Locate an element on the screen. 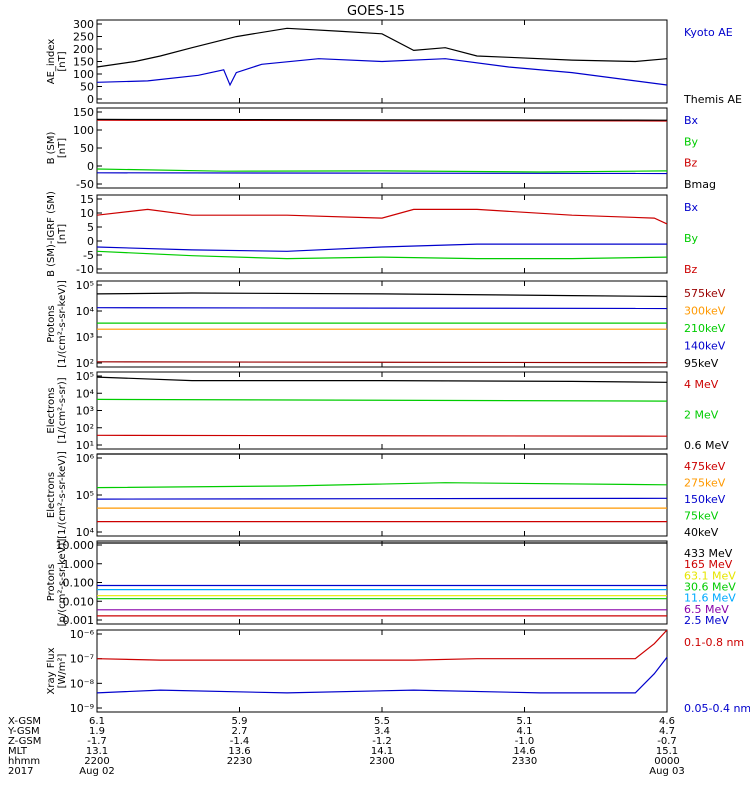  series-line-bmag is located at coordinates (382, 119).